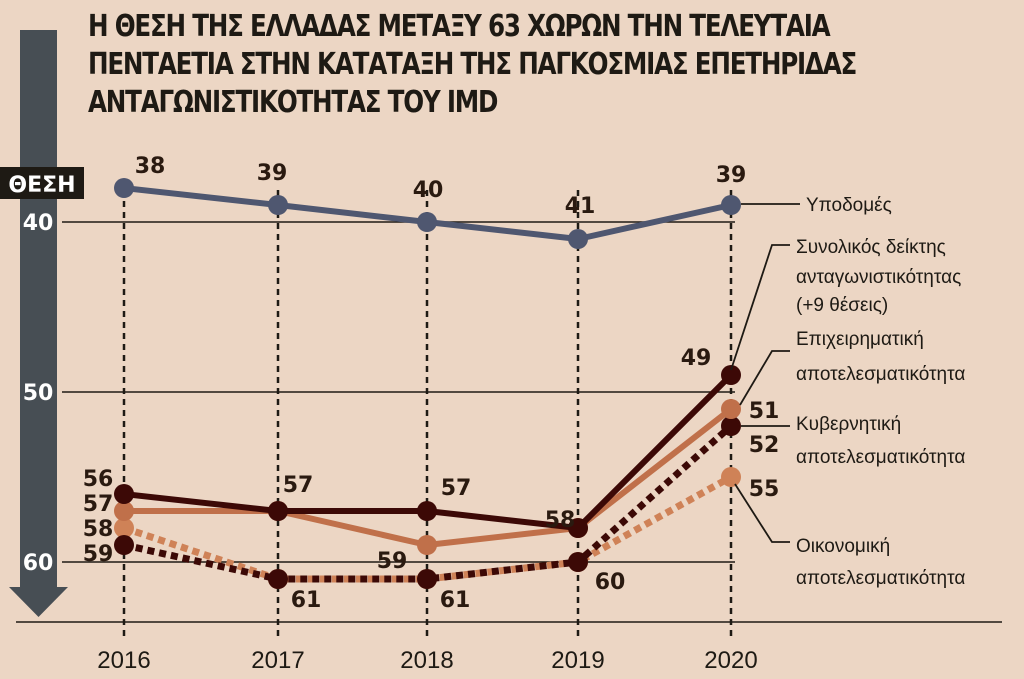  Describe the element at coordinates (730, 660) in the screenshot. I see `x-tick-label: 2020` at that location.